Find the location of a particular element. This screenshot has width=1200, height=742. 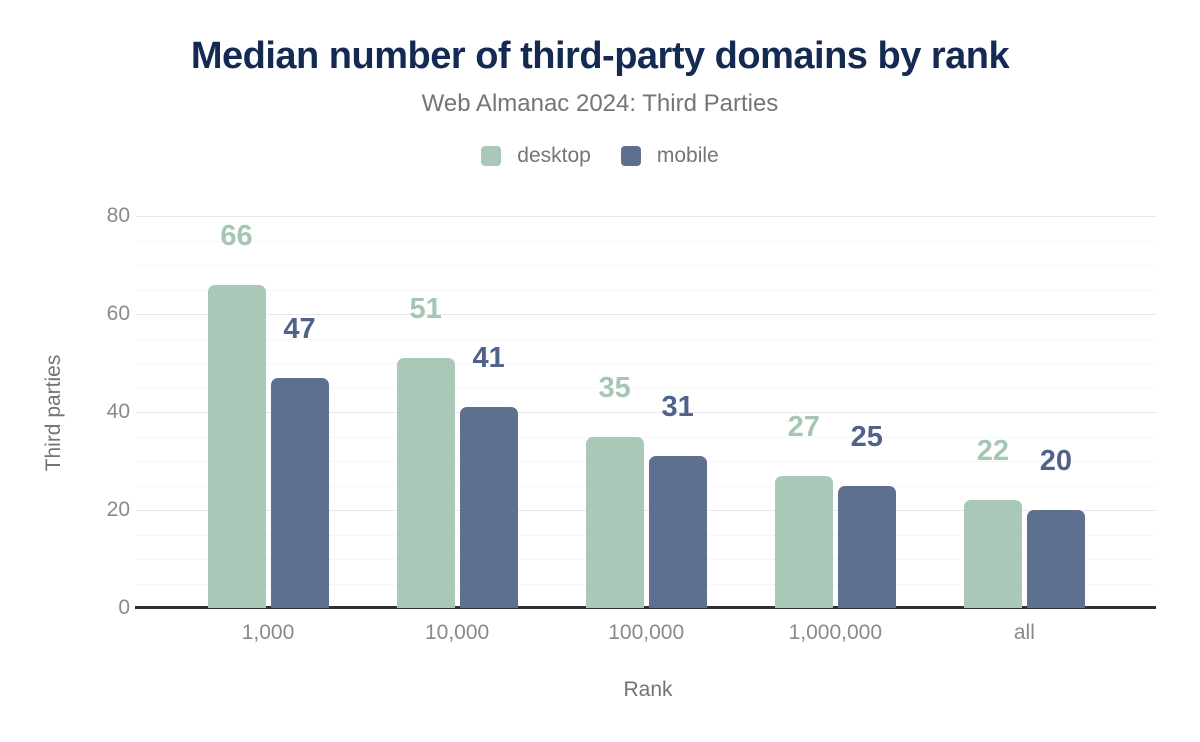

x-tick-label: all is located at coordinates (1024, 632).